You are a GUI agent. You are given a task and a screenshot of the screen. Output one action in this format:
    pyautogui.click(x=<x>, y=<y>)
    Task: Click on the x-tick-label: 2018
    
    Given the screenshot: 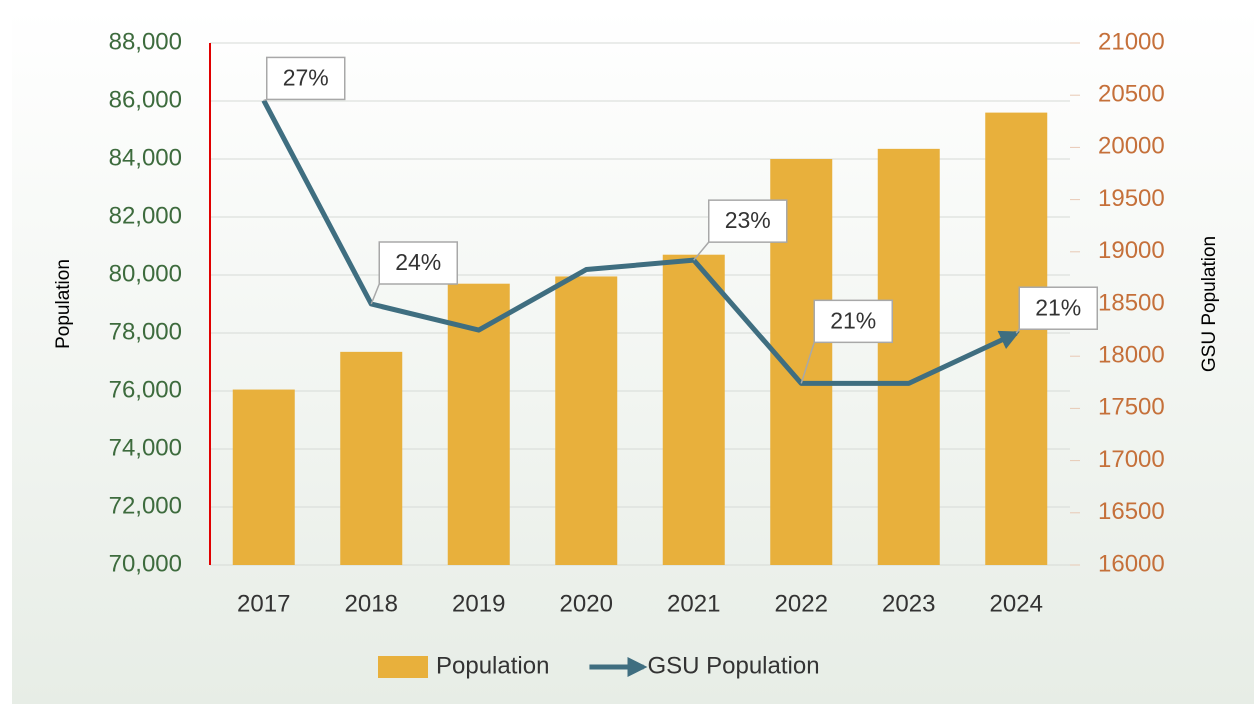 What is the action you would take?
    pyautogui.click(x=371, y=603)
    